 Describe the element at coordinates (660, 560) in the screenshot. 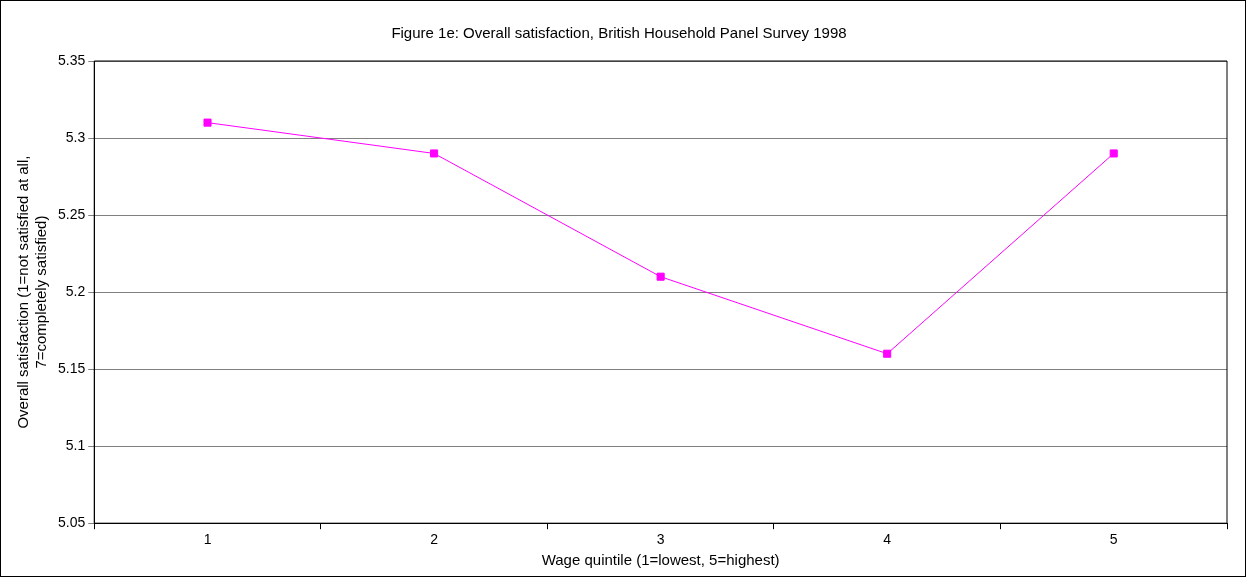

I see `x-axis-title: Wage quintile (1=lowest, 5=highest)` at that location.